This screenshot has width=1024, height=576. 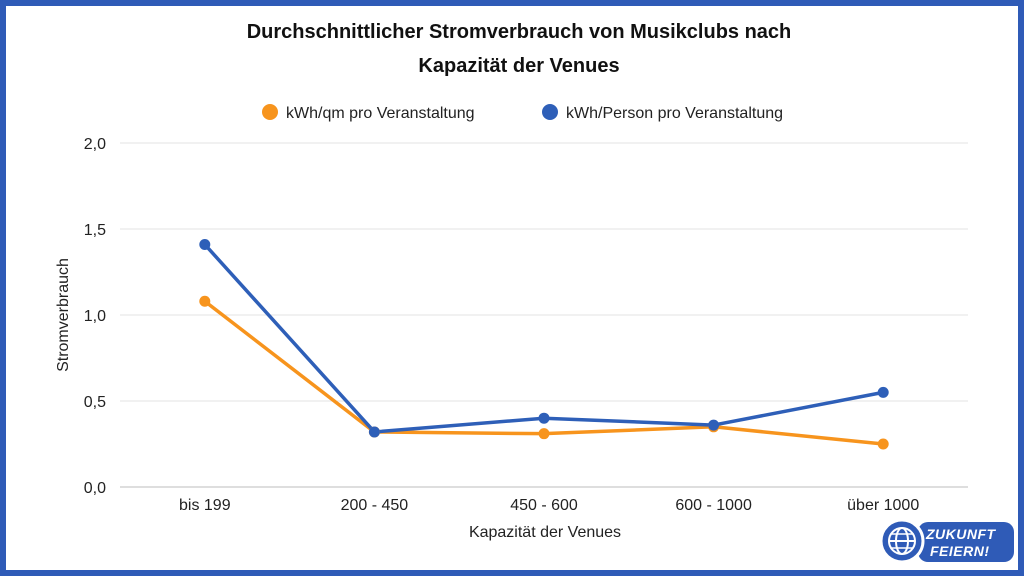 What do you see at coordinates (544, 505) in the screenshot?
I see `x-tick-label: 450 - 600` at bounding box center [544, 505].